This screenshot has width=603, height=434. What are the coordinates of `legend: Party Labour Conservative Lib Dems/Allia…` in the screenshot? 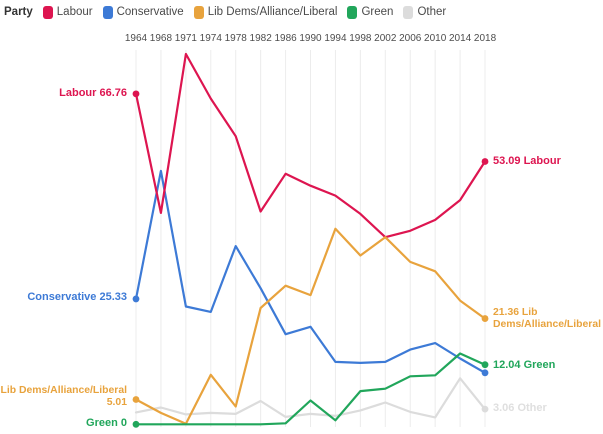 It's located at (225, 12).